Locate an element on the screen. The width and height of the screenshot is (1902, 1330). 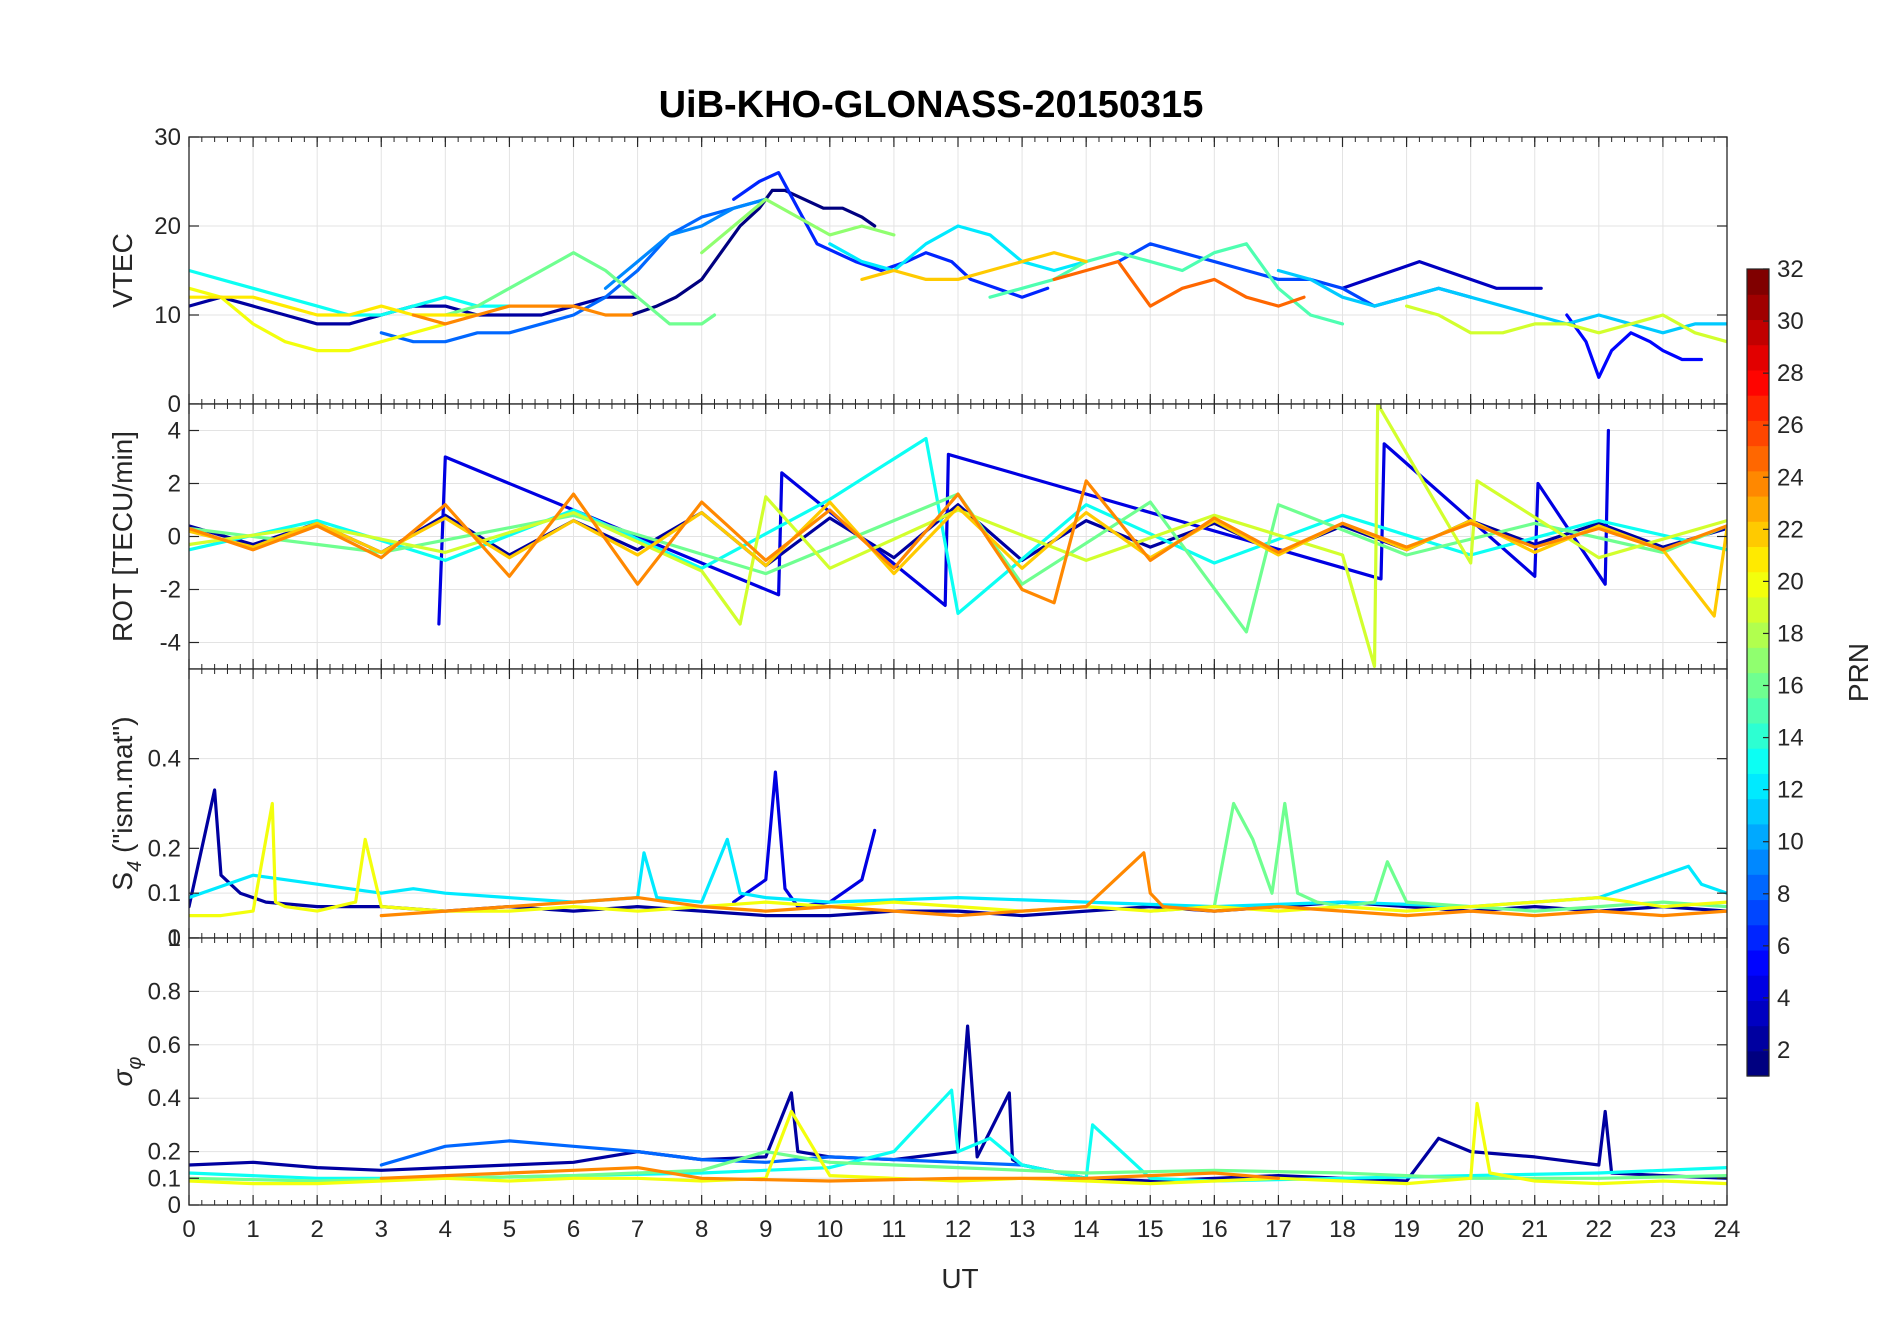
colorbar-tick-label: 12 is located at coordinates (1790, 790).